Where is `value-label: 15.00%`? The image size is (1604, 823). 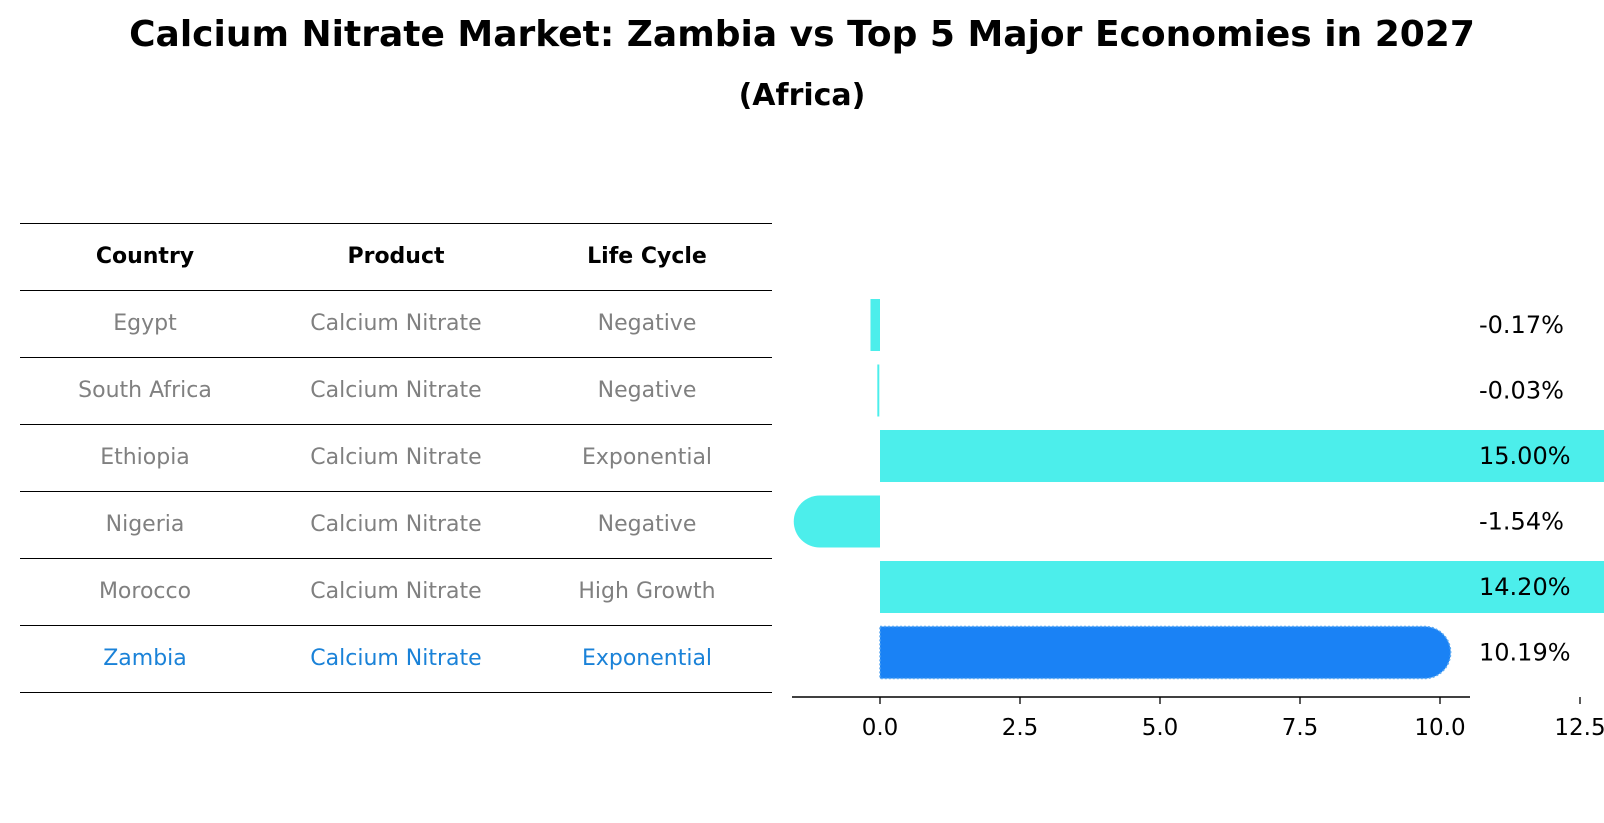
value-label: 15.00% is located at coordinates (1525, 456).